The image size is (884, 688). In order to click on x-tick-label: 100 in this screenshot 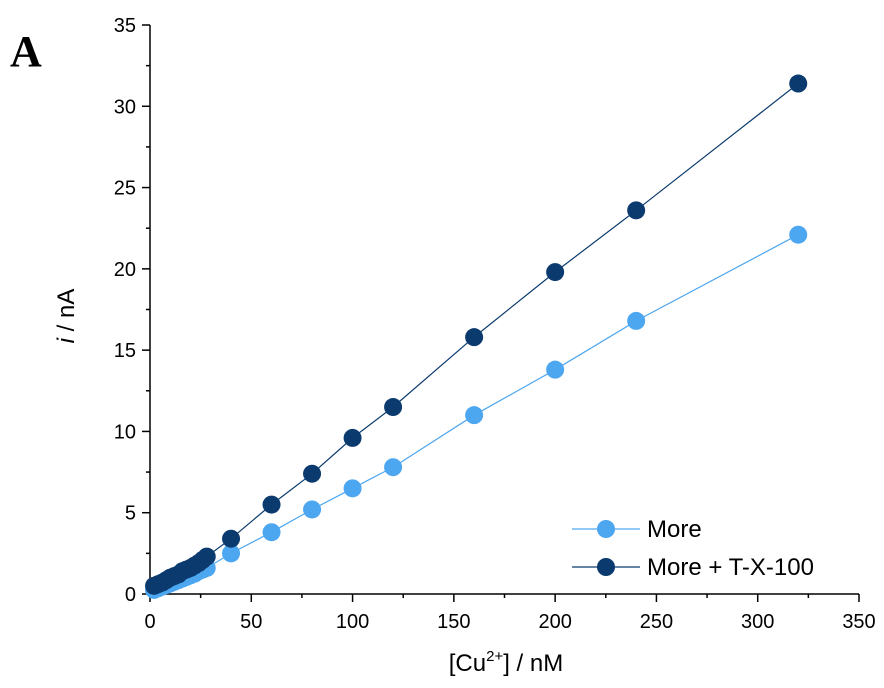, I will do `click(352, 622)`.